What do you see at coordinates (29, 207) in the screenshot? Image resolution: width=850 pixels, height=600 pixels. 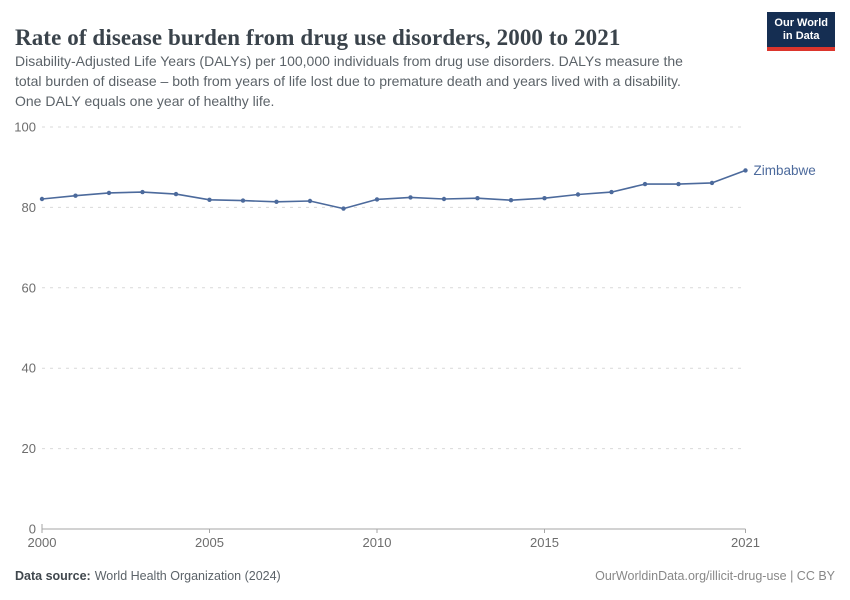 I see `y-tick-label: 80` at bounding box center [29, 207].